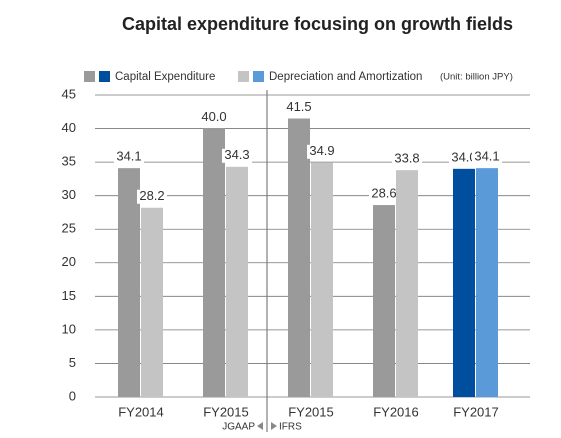 This screenshot has height=438, width=561. Describe the element at coordinates (141, 411) in the screenshot. I see `x-tick-label: FY2014` at that location.